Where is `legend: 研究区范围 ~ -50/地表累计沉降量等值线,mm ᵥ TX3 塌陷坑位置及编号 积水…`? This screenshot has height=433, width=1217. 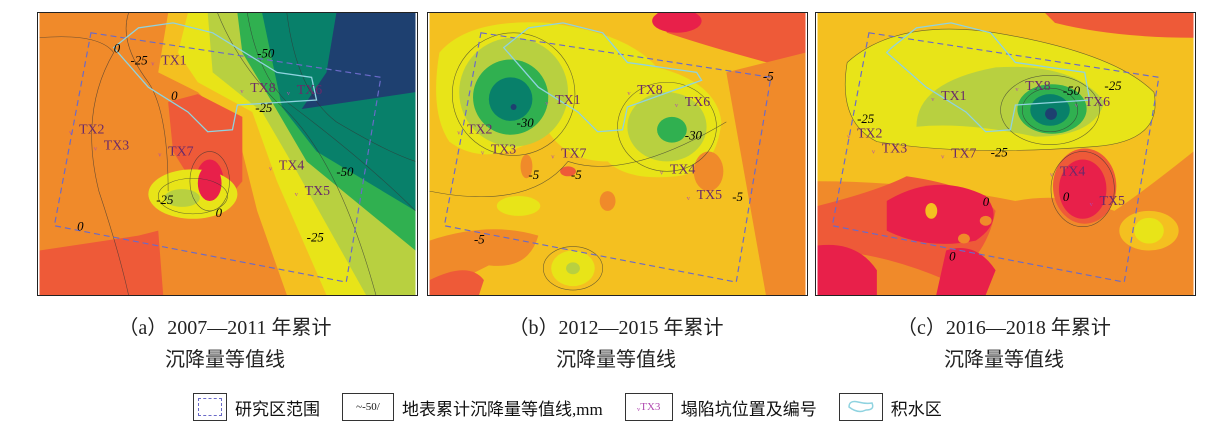
legend: 研究区范围 ~ -50/地表累计沉降量等值线,mm ᵥ TX3 塌陷坑位置及编号 积水… is located at coordinates (578, 407).